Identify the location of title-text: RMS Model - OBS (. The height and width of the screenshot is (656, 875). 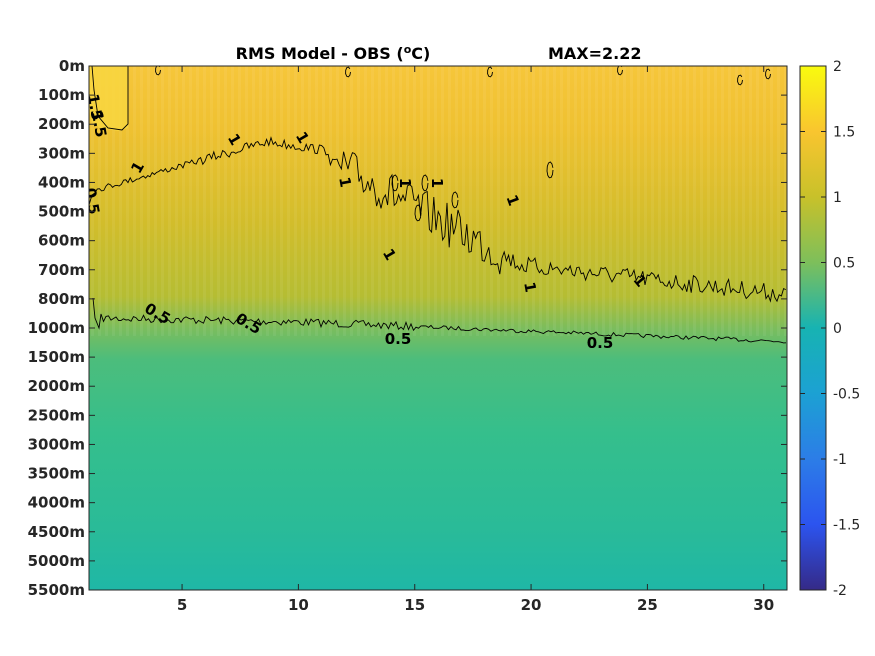
(320, 53).